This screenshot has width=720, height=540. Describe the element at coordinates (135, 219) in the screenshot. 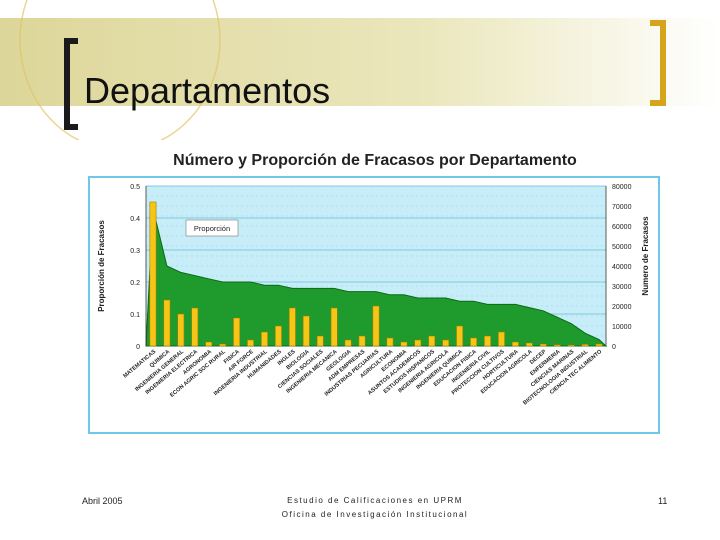

I see `left-tick-label: 0.4` at that location.